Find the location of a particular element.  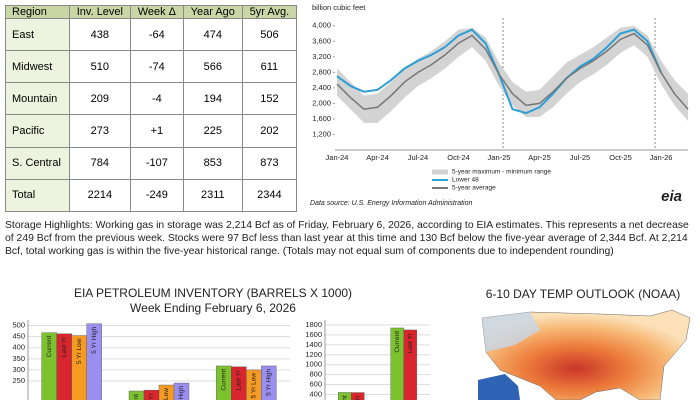

y-tick-label: 4,000 is located at coordinates (321, 25).